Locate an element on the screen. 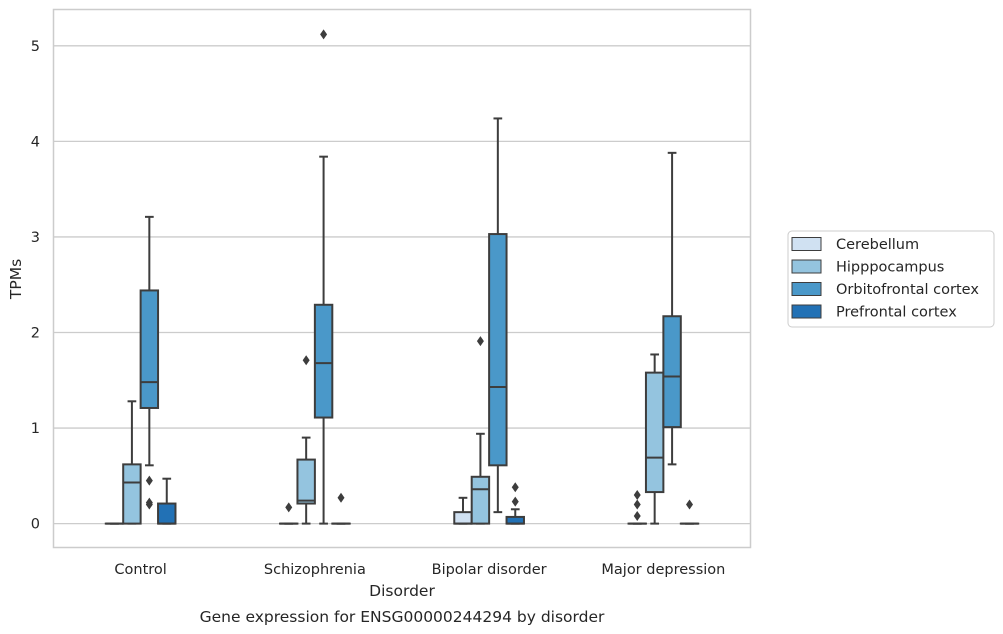  x-tick-label: Control is located at coordinates (140, 570).